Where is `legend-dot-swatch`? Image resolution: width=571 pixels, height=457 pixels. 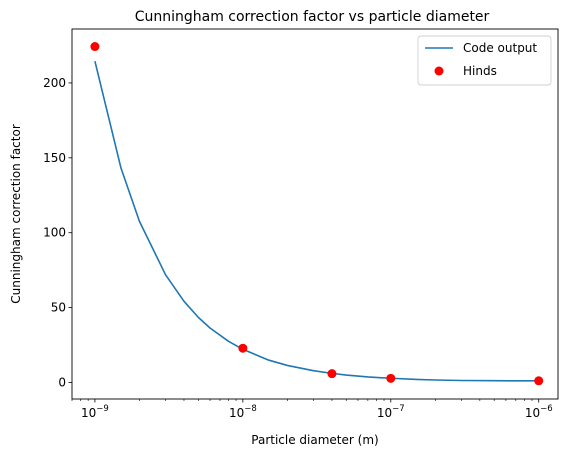
legend-dot-swatch is located at coordinates (439, 71).